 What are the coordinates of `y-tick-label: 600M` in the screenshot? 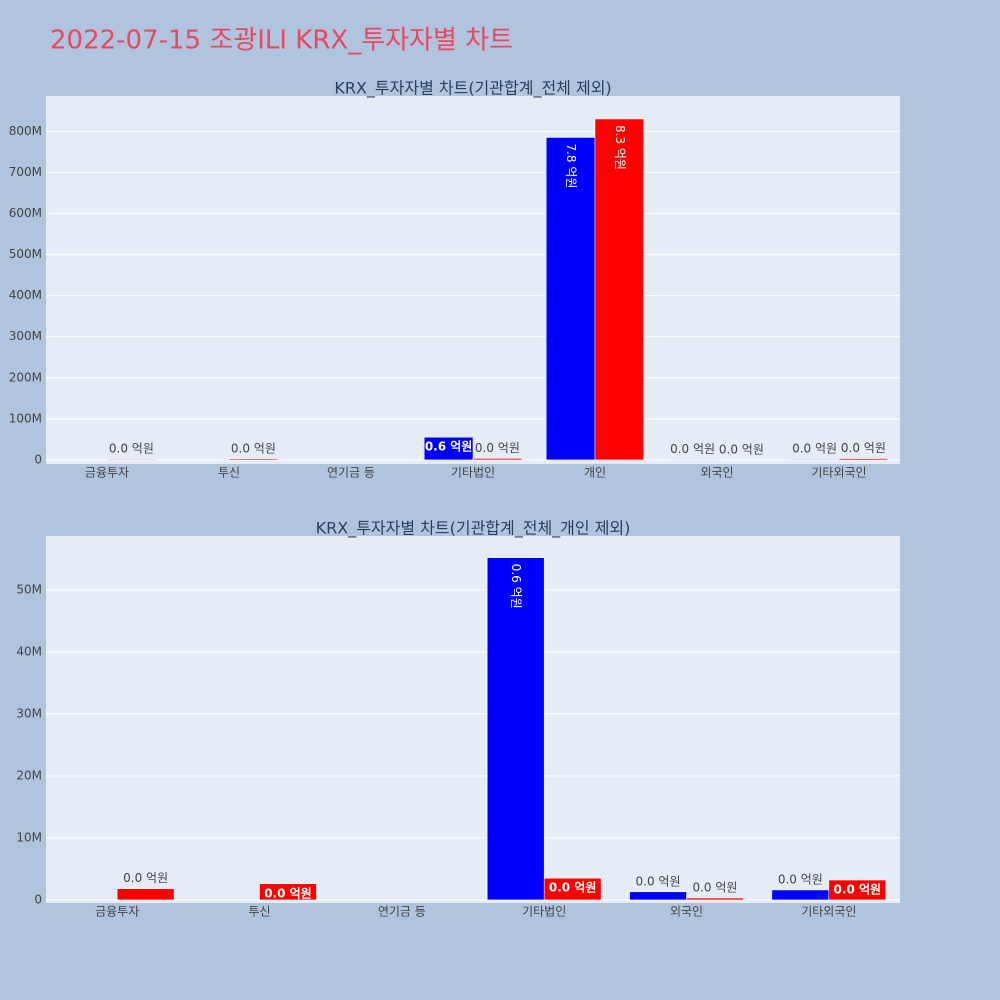 It's located at (25, 213).